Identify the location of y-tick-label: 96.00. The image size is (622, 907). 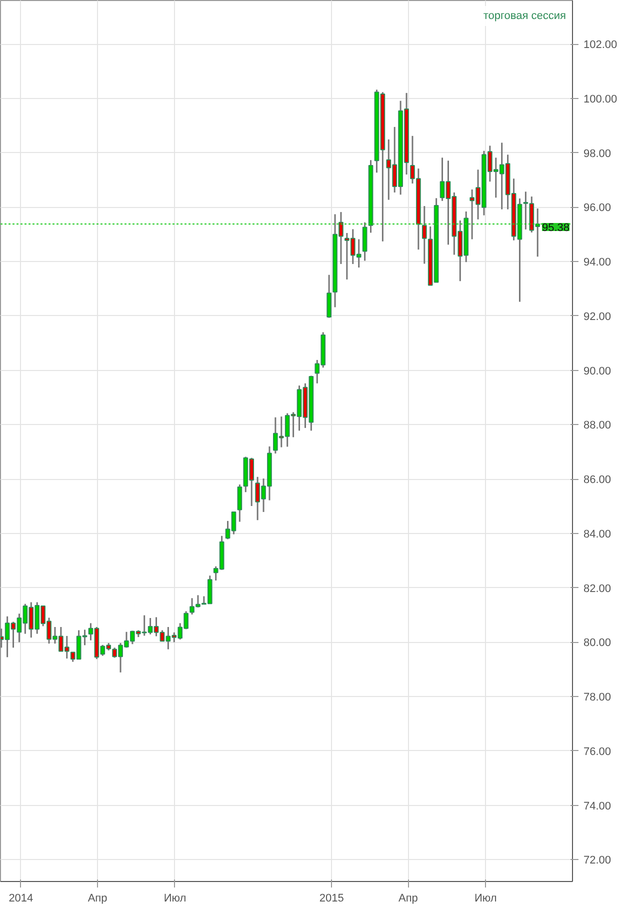
(598, 208).